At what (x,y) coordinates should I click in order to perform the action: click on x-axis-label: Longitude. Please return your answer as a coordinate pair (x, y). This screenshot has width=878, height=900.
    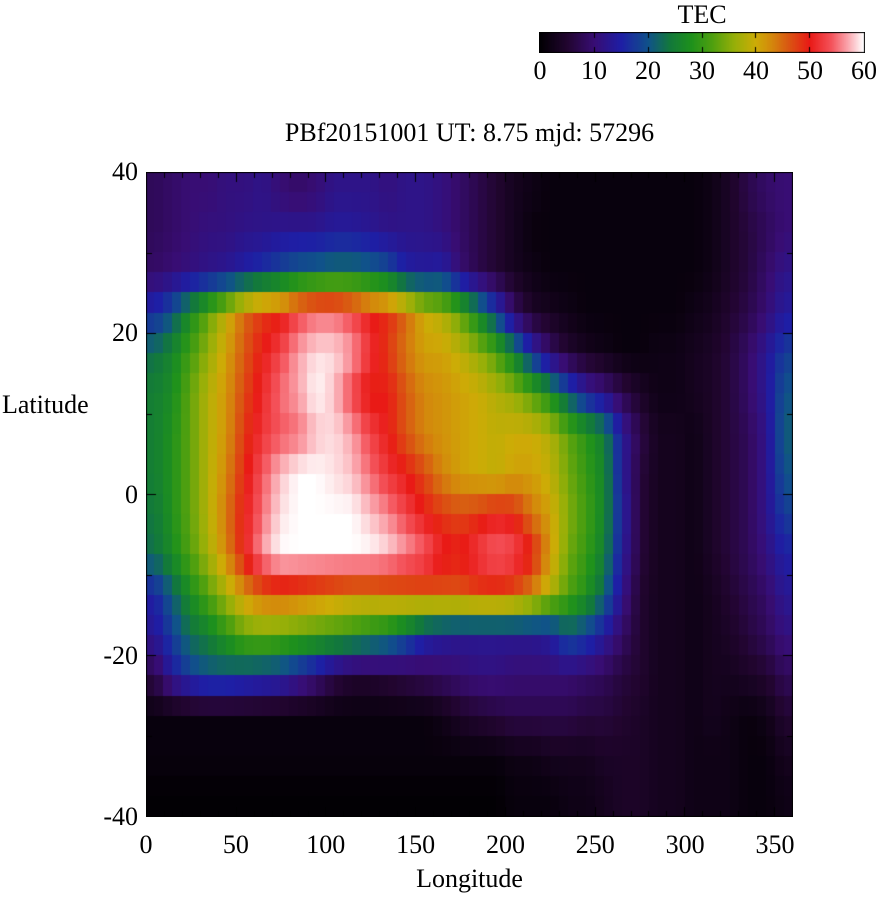
    Looking at the image, I should click on (469, 878).